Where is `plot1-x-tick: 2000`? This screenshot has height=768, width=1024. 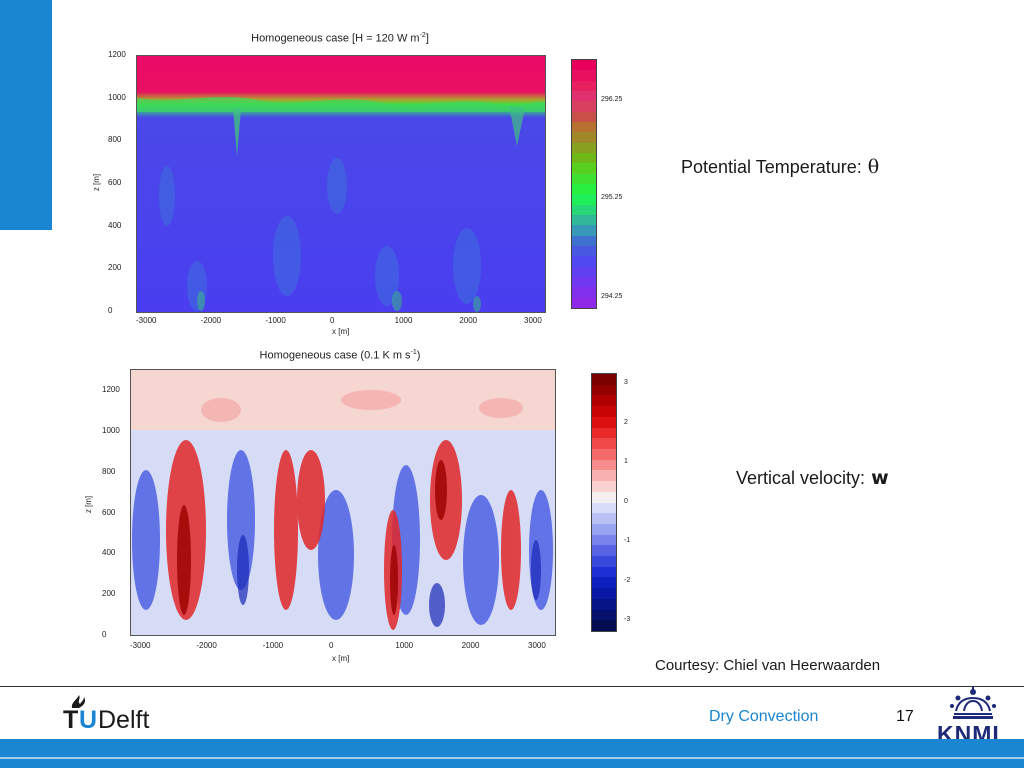
plot1-x-tick: 2000 is located at coordinates (468, 320).